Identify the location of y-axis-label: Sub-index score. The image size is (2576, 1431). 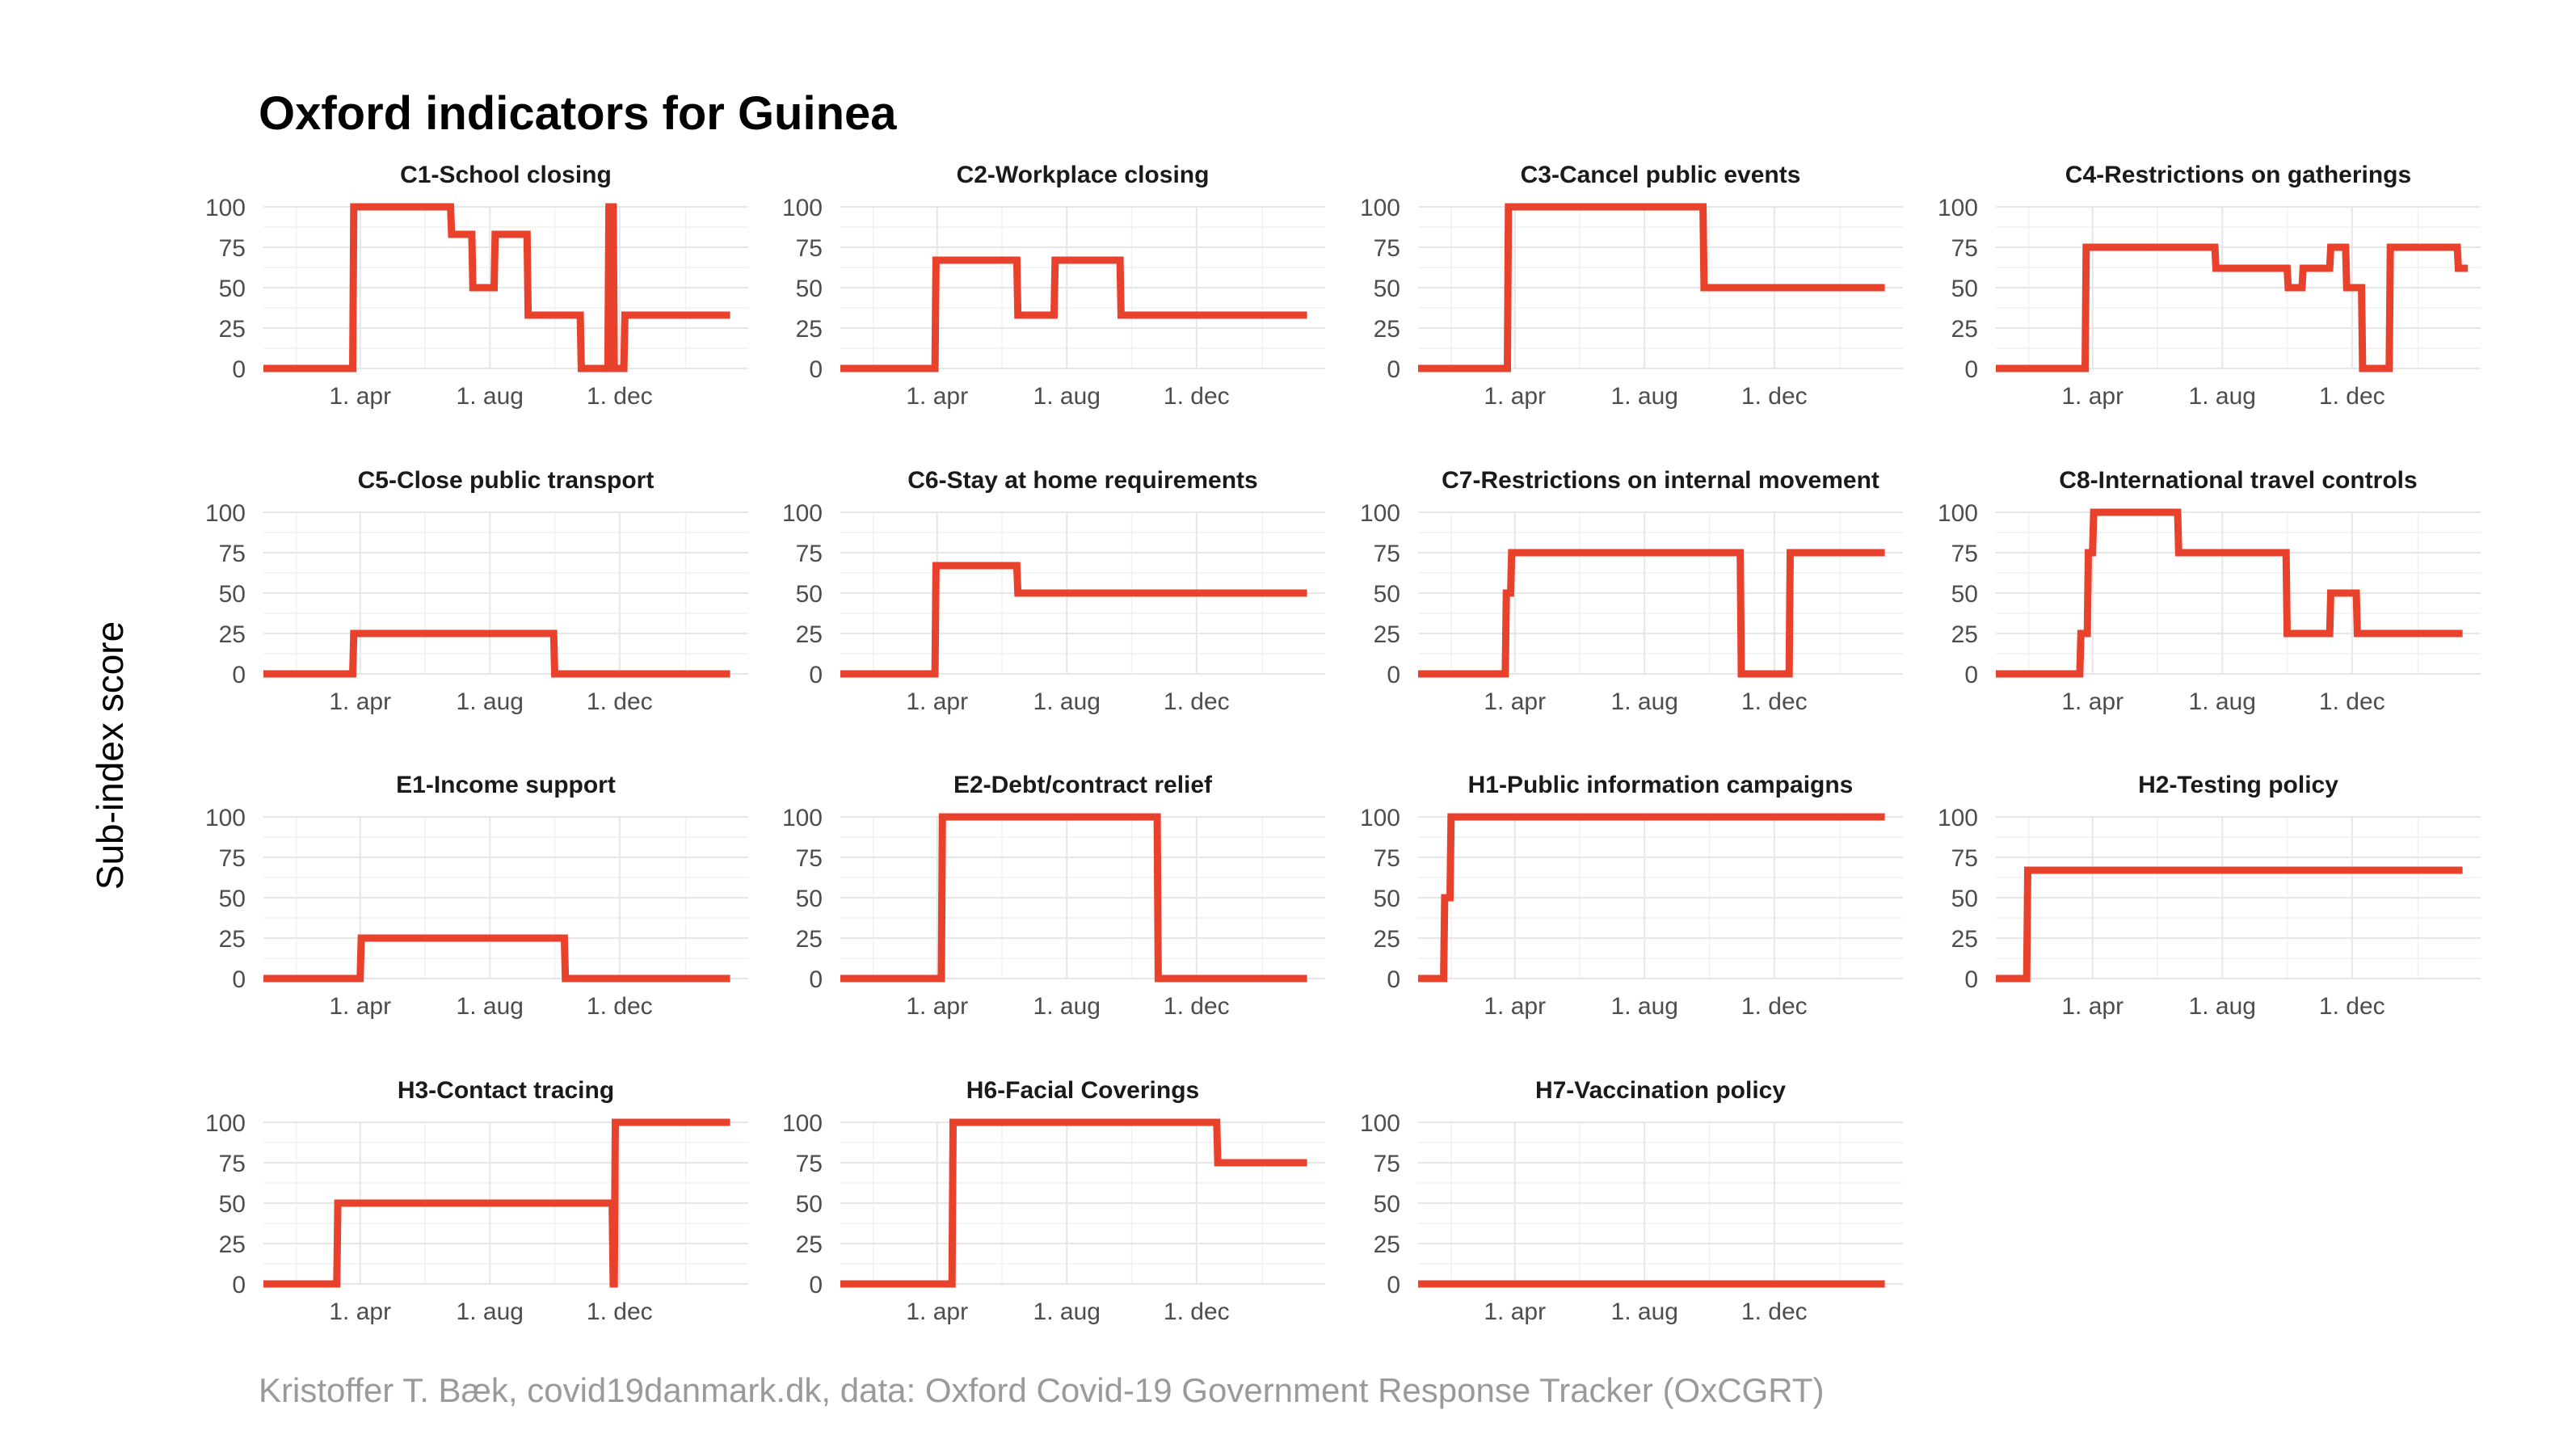
(110, 755).